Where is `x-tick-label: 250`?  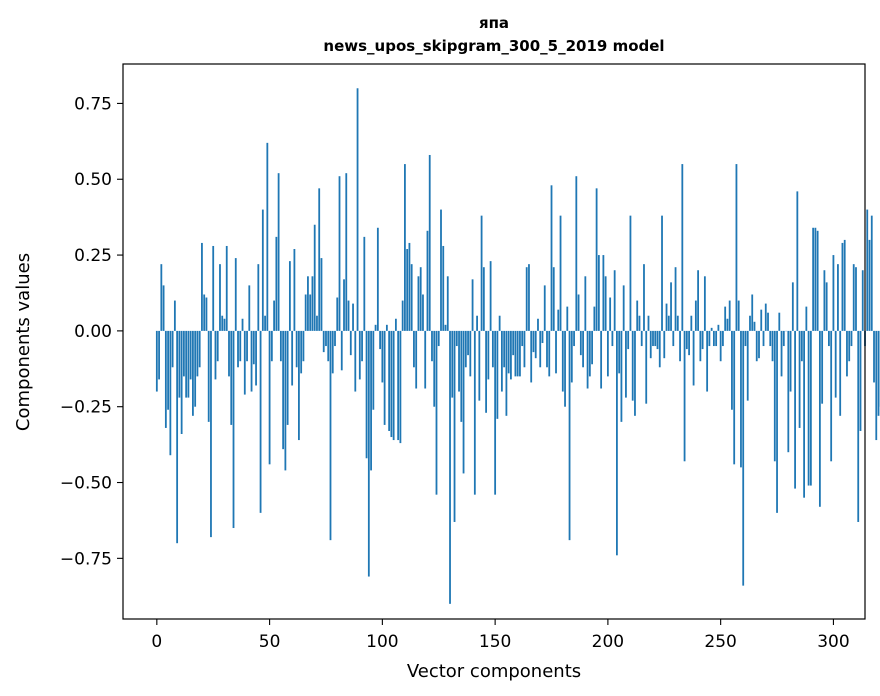 x-tick-label: 250 is located at coordinates (720, 642).